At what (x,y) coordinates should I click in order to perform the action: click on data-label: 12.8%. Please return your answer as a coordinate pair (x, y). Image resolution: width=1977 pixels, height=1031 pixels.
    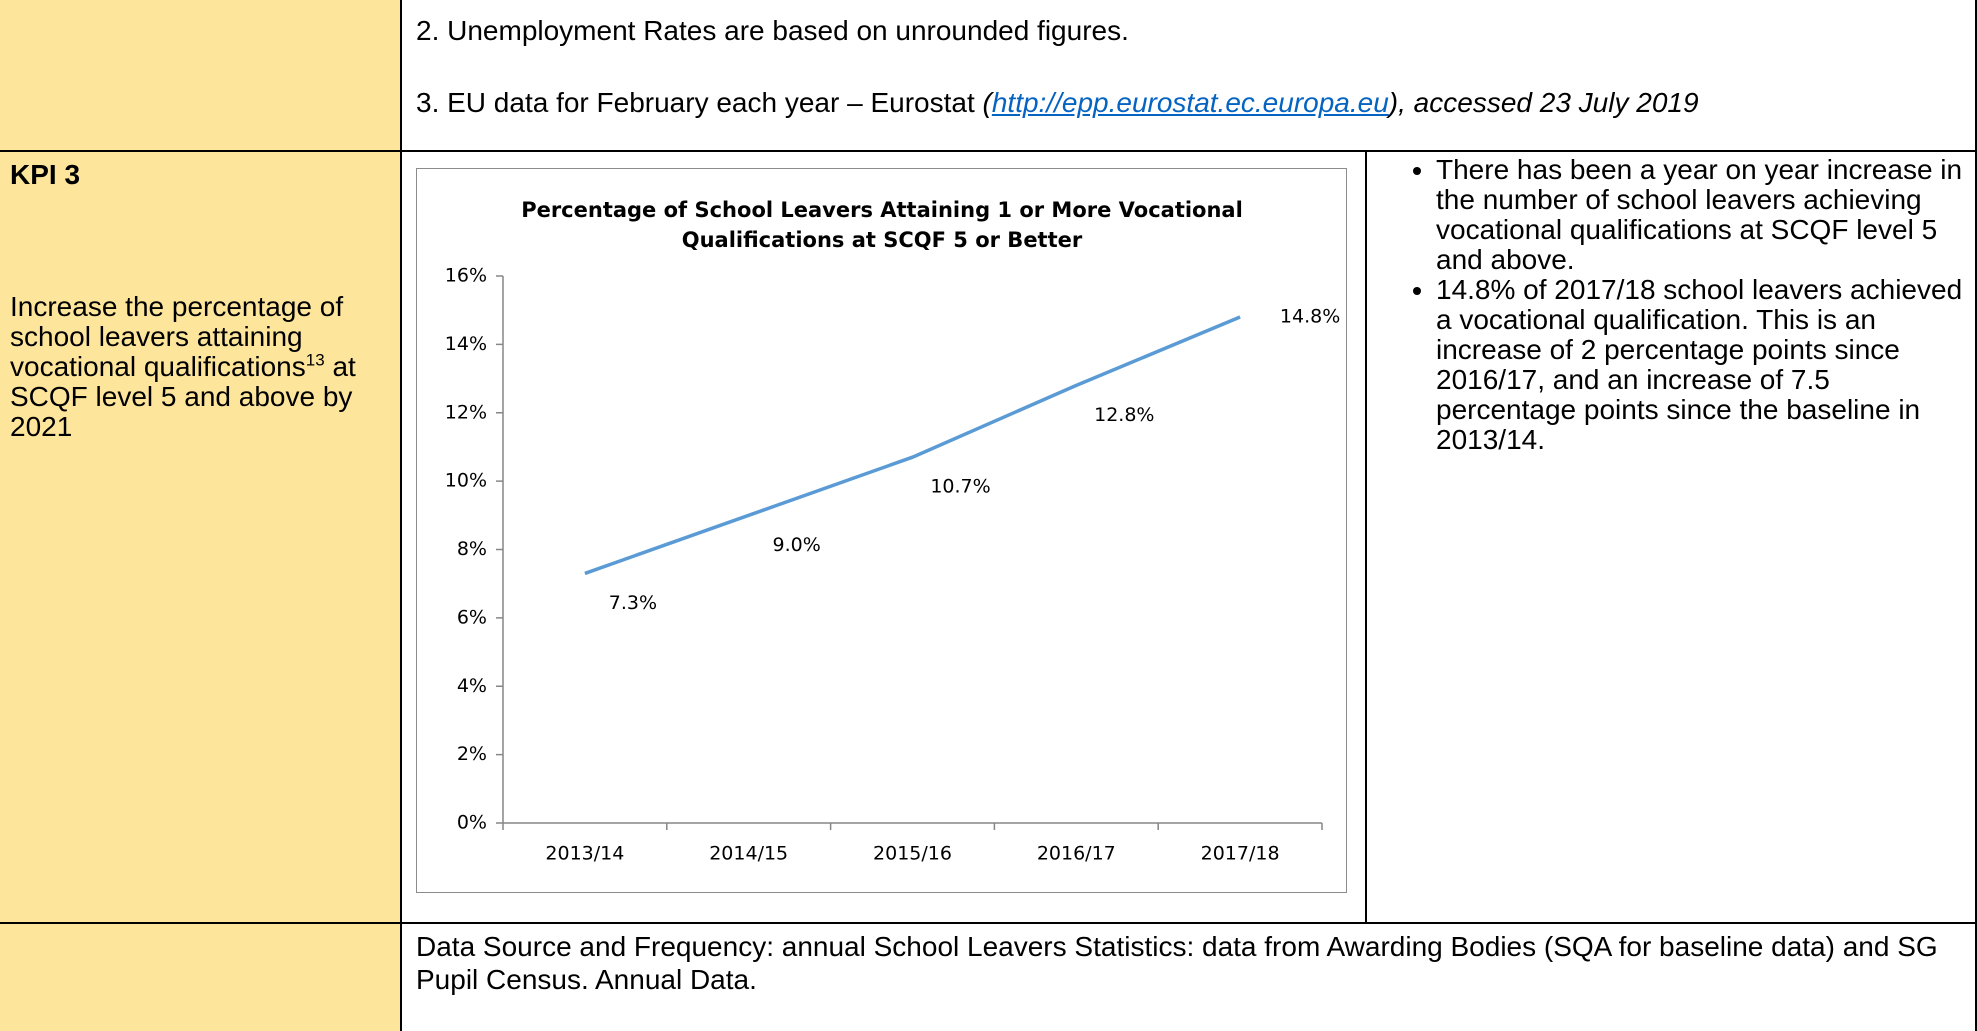
    Looking at the image, I should click on (1124, 415).